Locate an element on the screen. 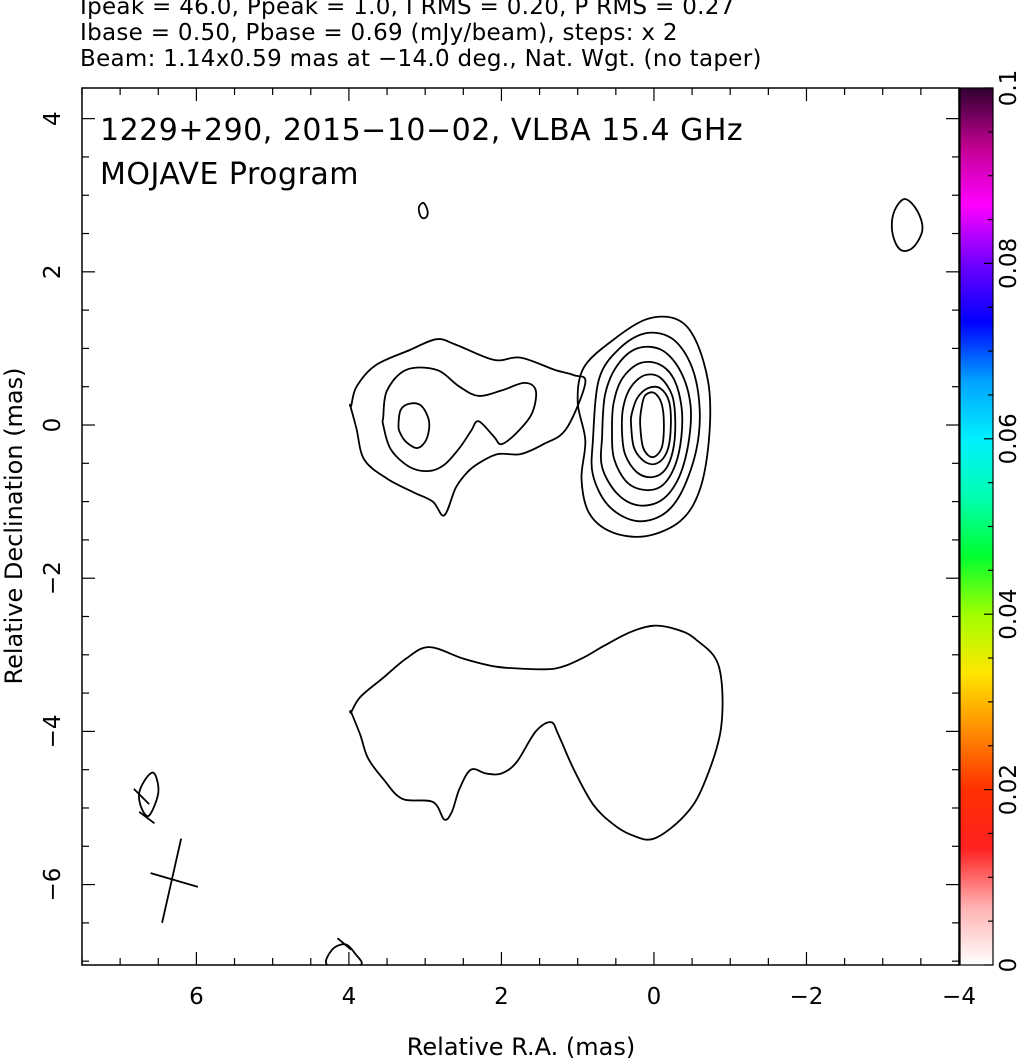 This screenshot has width=1021, height=1060. beam-minor-axis is located at coordinates (174, 880).